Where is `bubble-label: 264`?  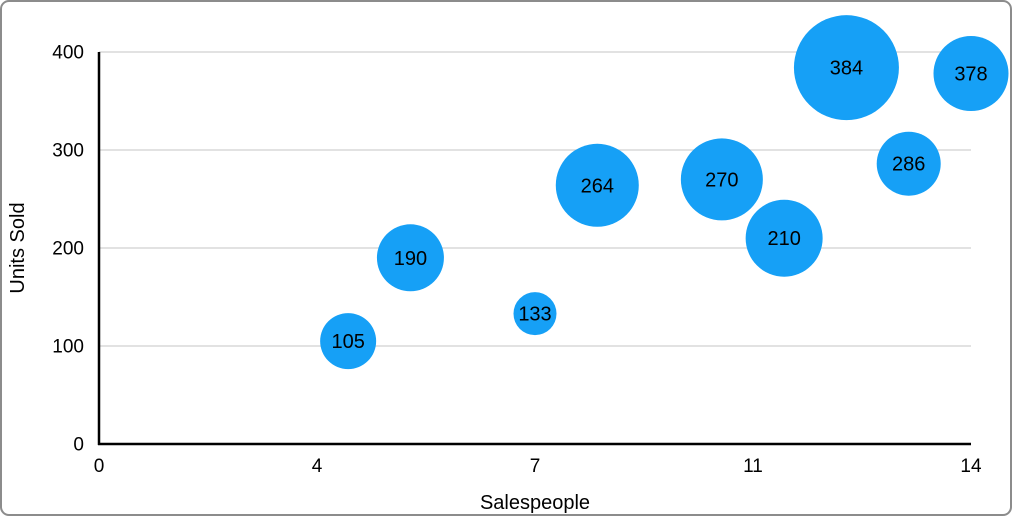 bubble-label: 264 is located at coordinates (597, 186).